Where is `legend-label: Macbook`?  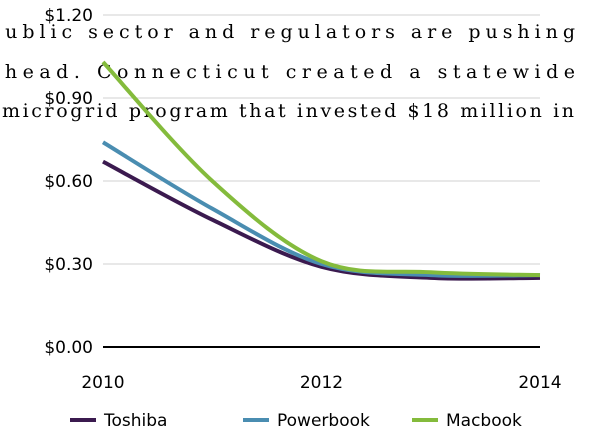 legend-label: Macbook is located at coordinates (484, 421).